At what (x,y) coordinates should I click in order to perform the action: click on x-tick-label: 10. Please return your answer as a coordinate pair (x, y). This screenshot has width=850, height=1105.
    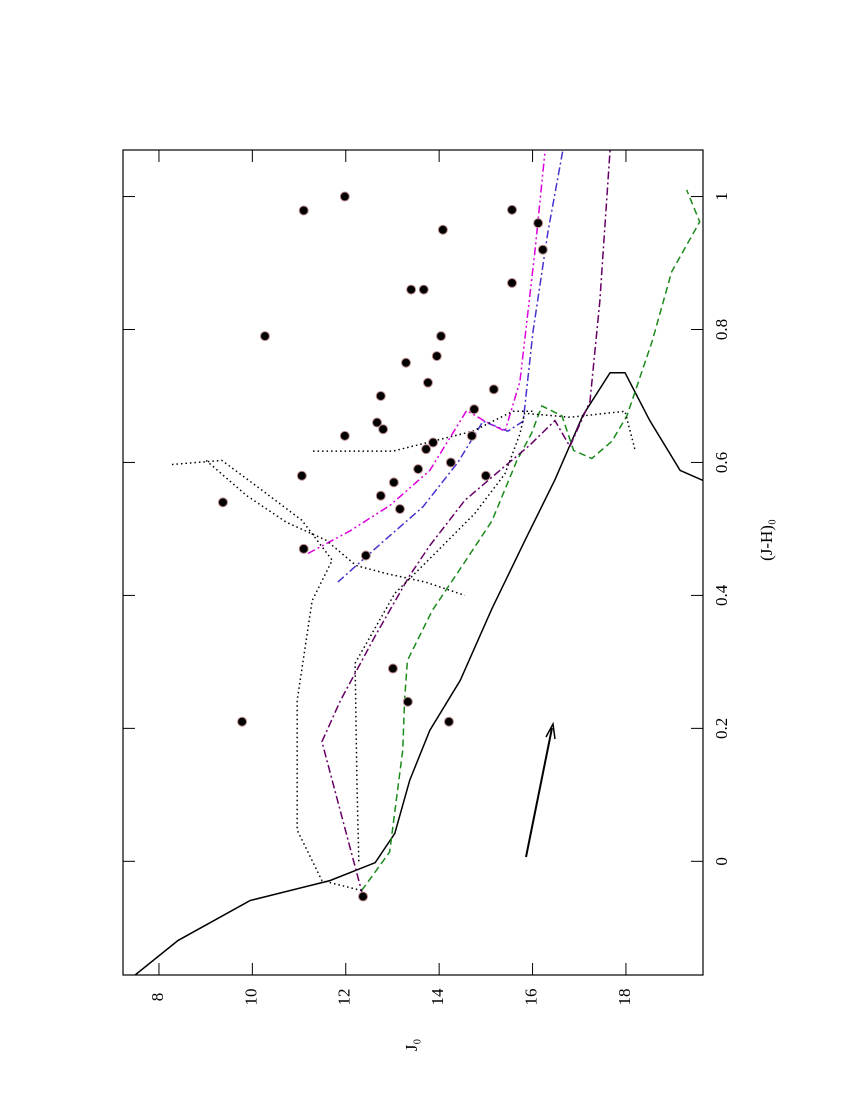
    Looking at the image, I should click on (250, 997).